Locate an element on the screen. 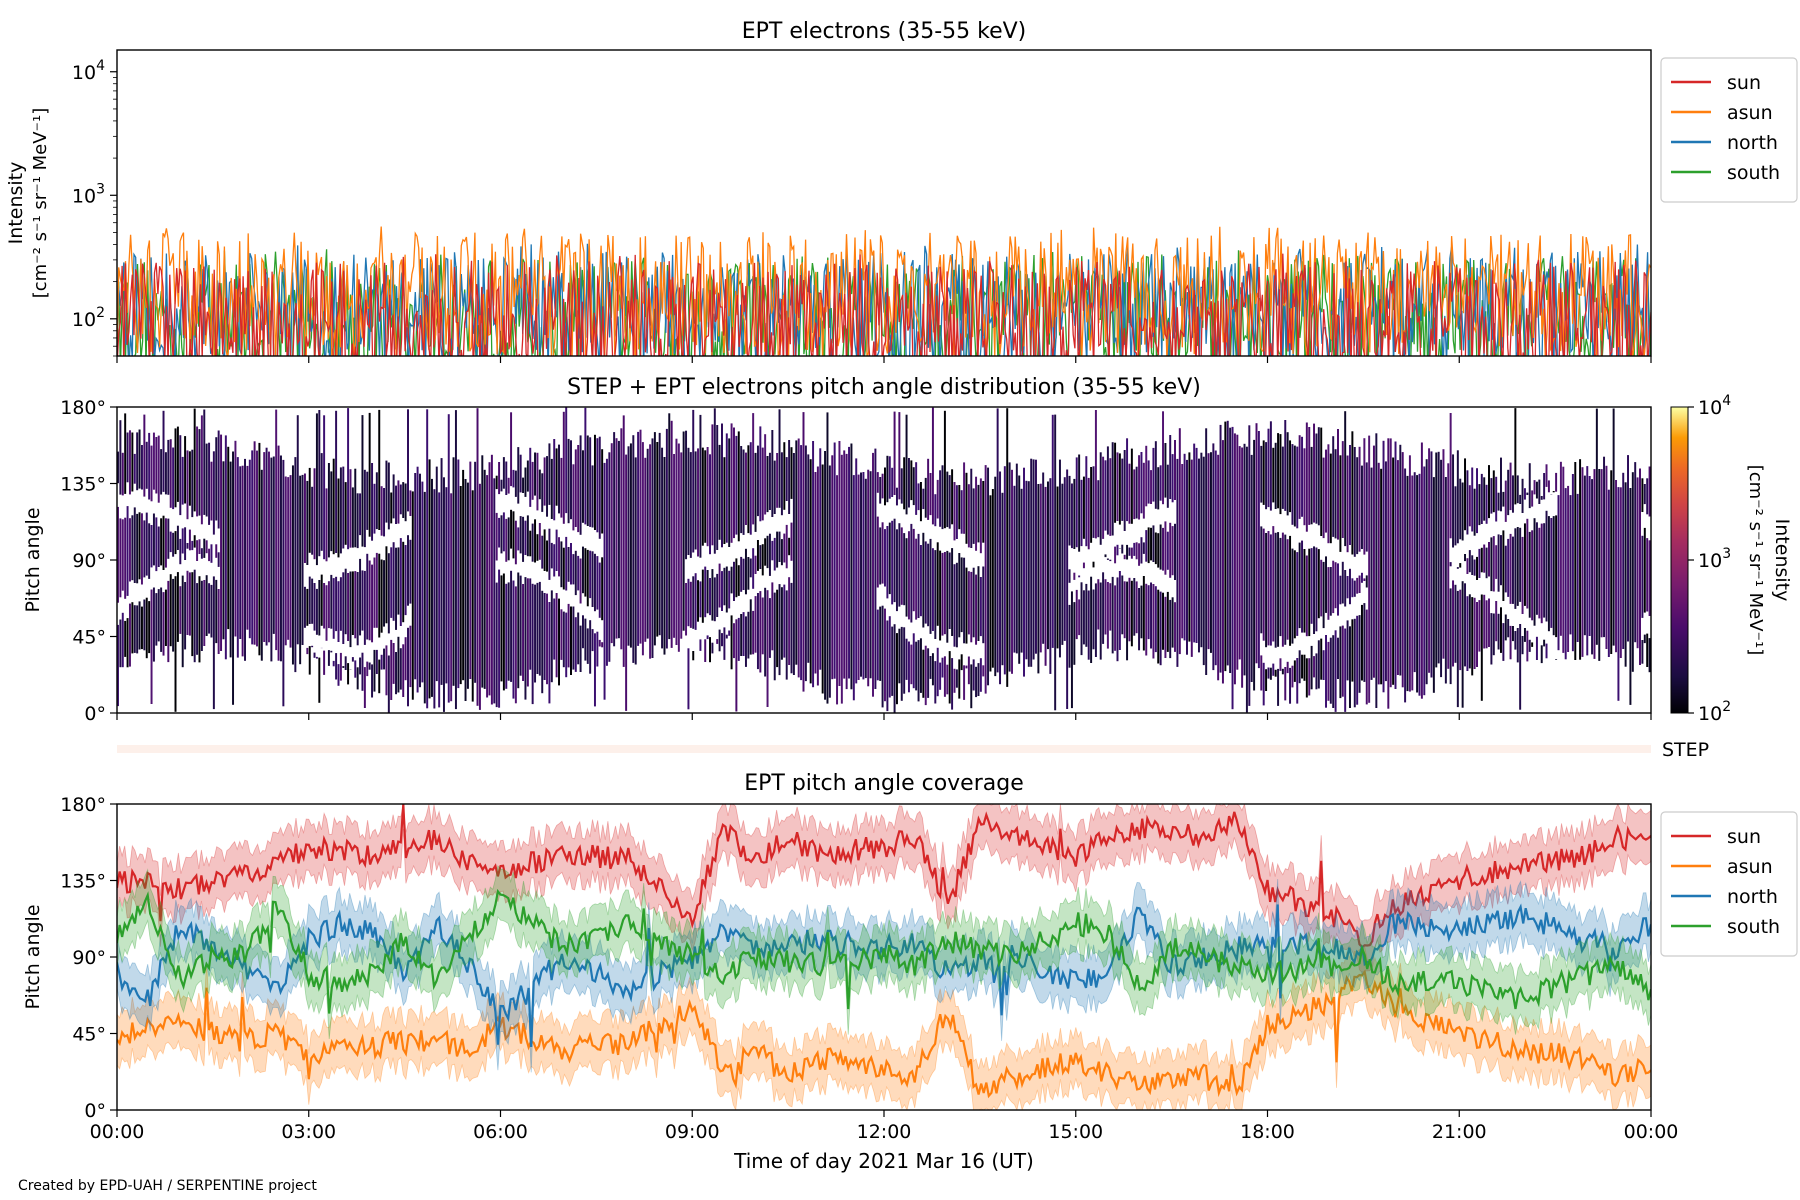 This screenshot has width=1800, height=1200. legend-label-sun: sun is located at coordinates (1744, 83).